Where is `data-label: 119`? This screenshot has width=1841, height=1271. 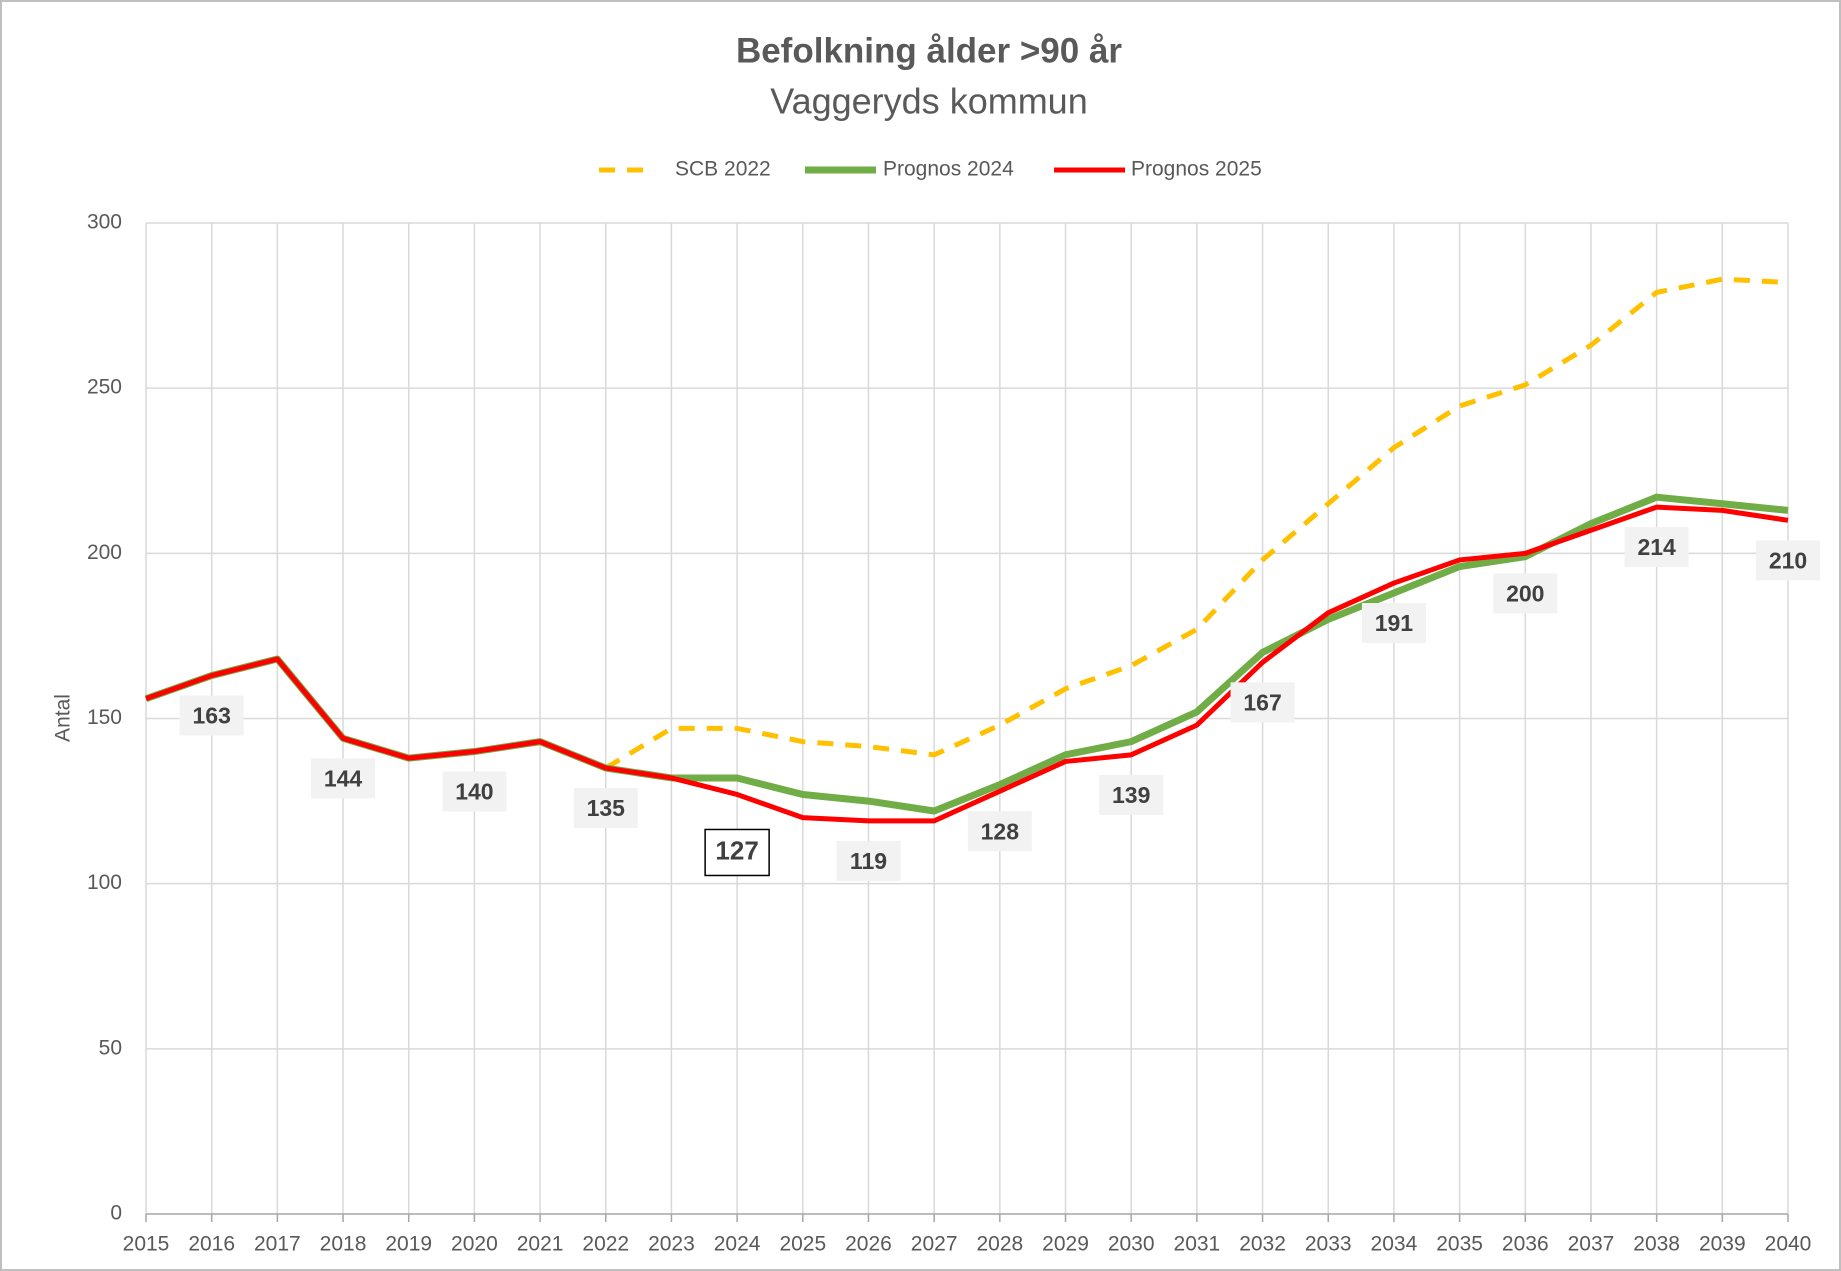
data-label: 119 is located at coordinates (868, 861).